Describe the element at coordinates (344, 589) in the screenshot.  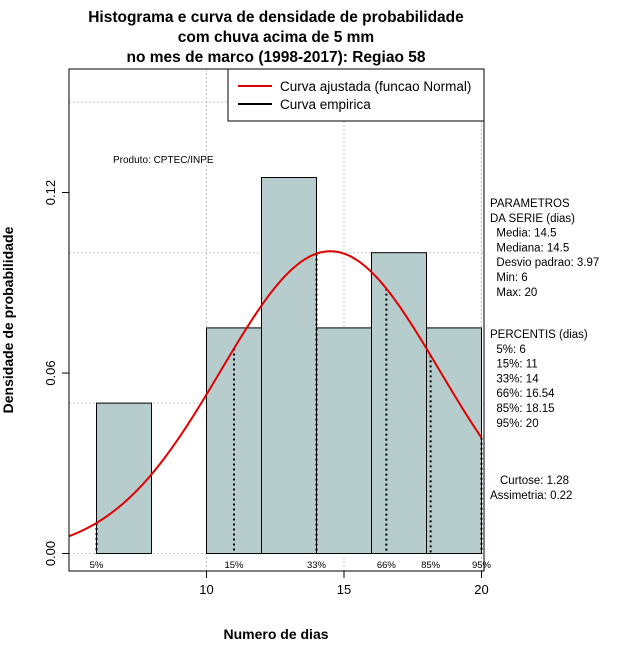
I see `x-tick-label-1: 15` at that location.